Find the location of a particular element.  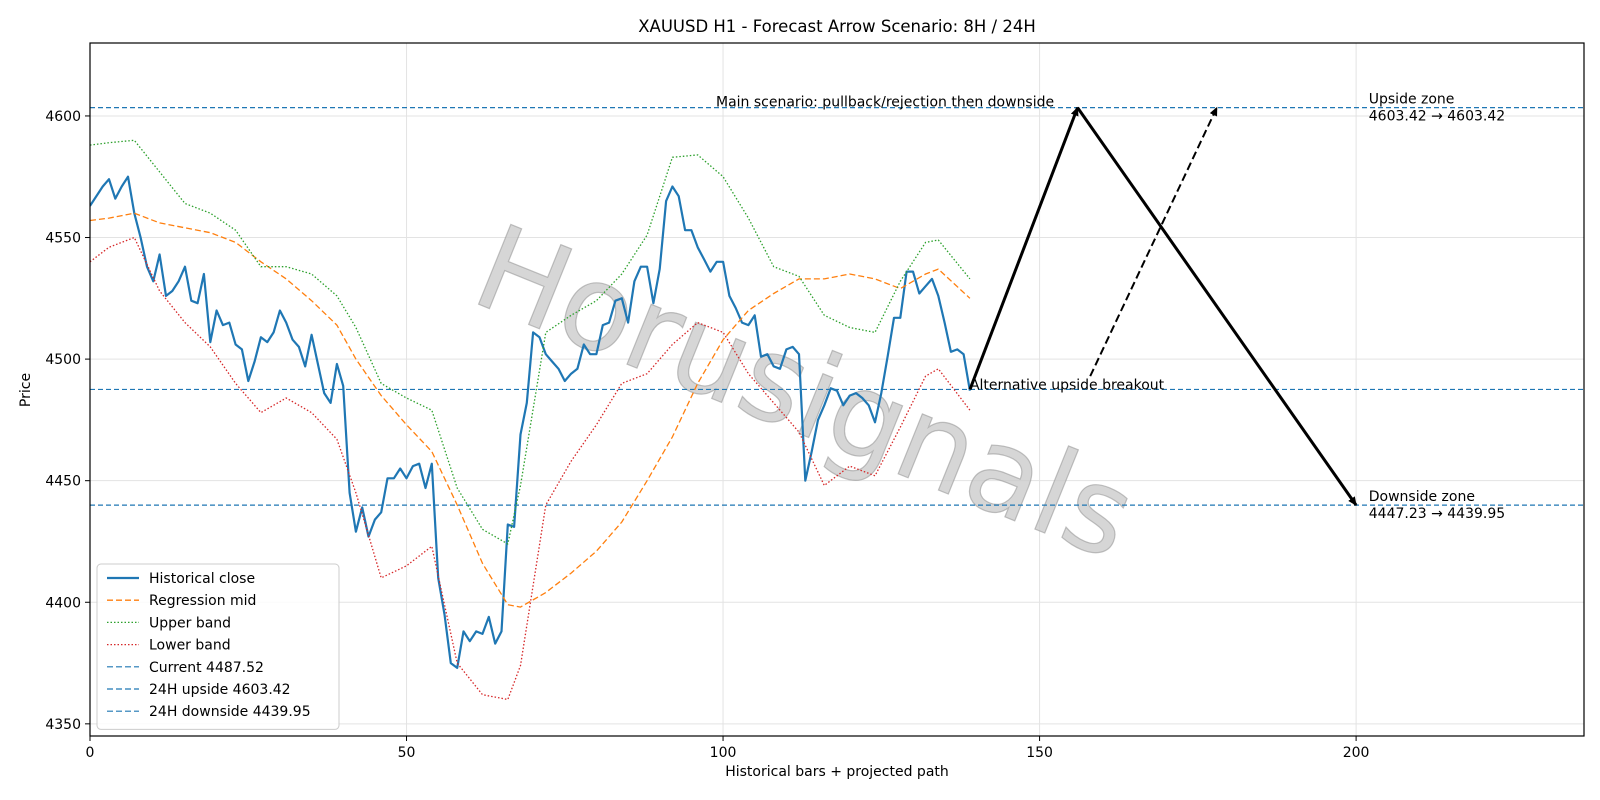

x-axis: 0 50 100 150 200 is located at coordinates (728, 748).